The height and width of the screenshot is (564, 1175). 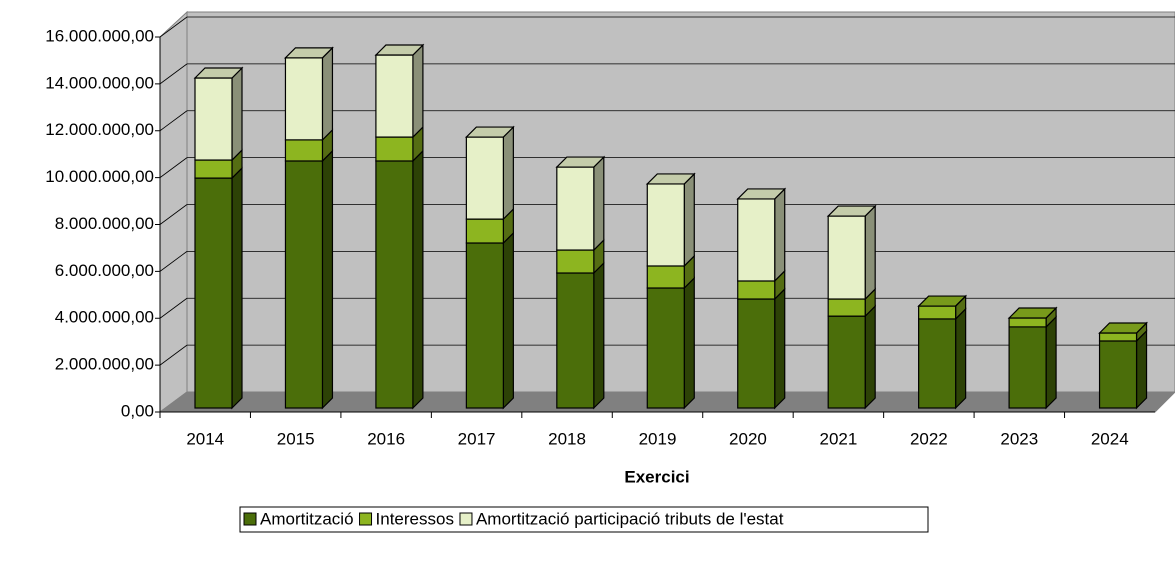 What do you see at coordinates (104, 223) in the screenshot?
I see `y-tick-label: 8.000.000,00` at bounding box center [104, 223].